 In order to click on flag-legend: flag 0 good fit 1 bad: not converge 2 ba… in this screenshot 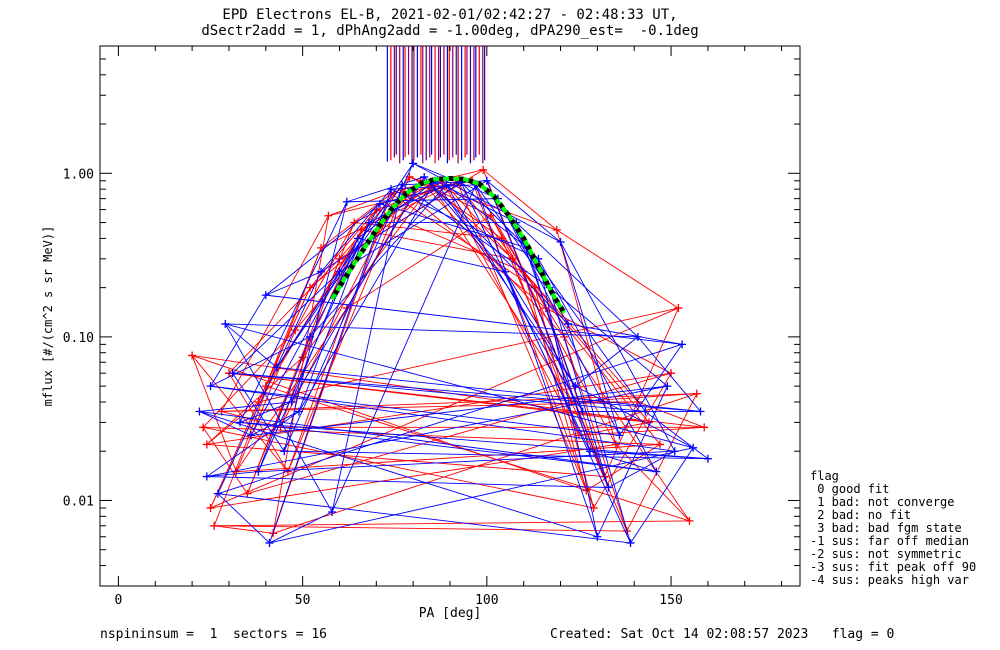, I will do `click(893, 528)`.